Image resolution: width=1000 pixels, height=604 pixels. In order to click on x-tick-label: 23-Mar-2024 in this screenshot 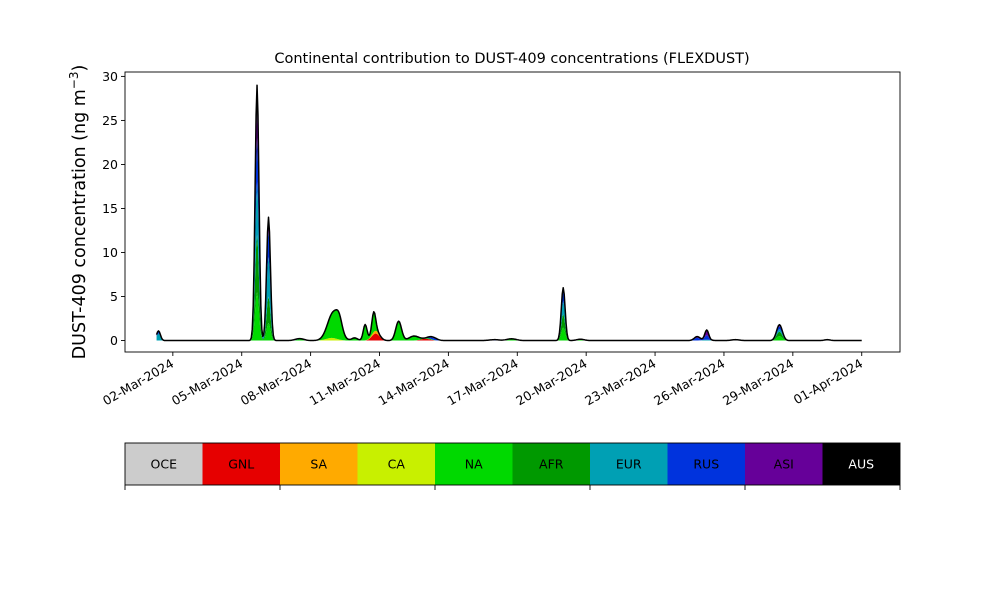, I will do `click(620, 382)`.